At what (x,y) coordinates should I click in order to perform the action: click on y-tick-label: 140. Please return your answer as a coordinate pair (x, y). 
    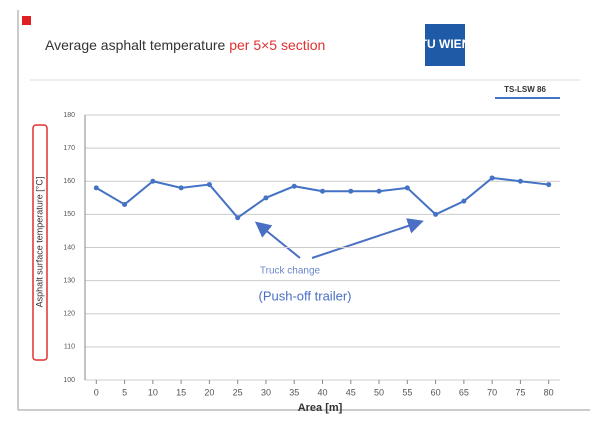
    Looking at the image, I should click on (69, 247).